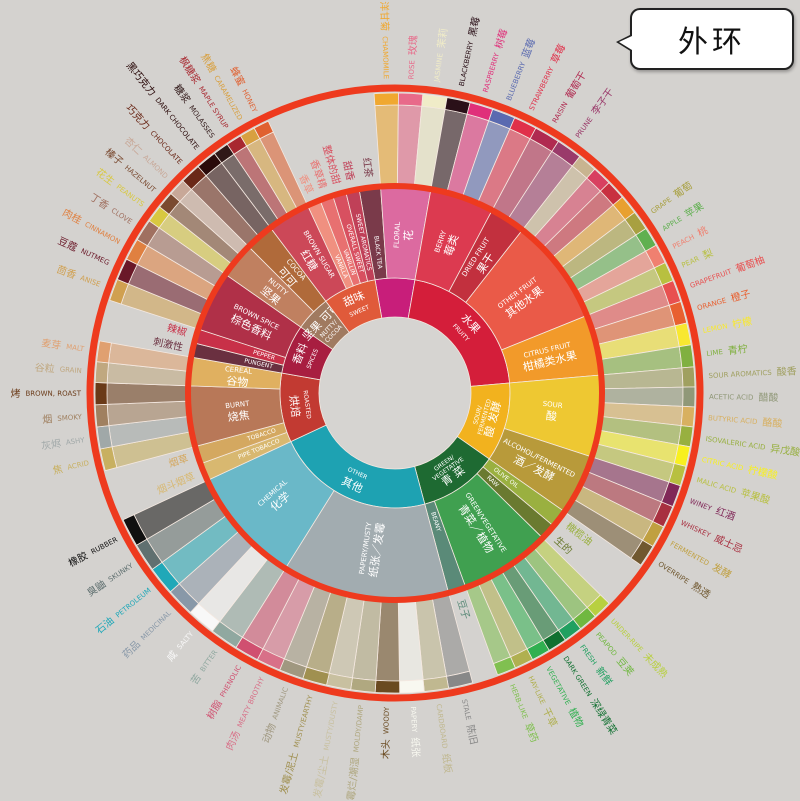  Describe the element at coordinates (606, 644) in the screenshot. I see `outer-label-en: PEAPOD` at that location.